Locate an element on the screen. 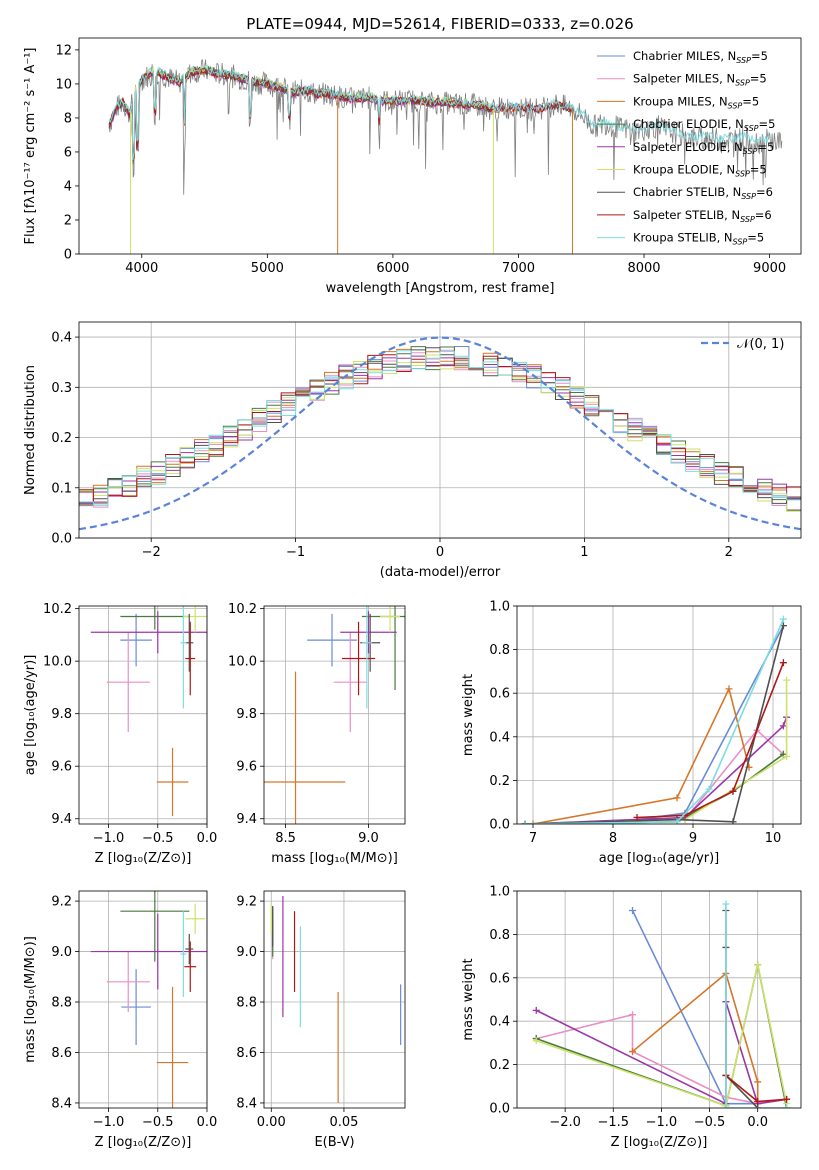 The image size is (819, 1170). model-spectrum-line is located at coordinates (439, 112).